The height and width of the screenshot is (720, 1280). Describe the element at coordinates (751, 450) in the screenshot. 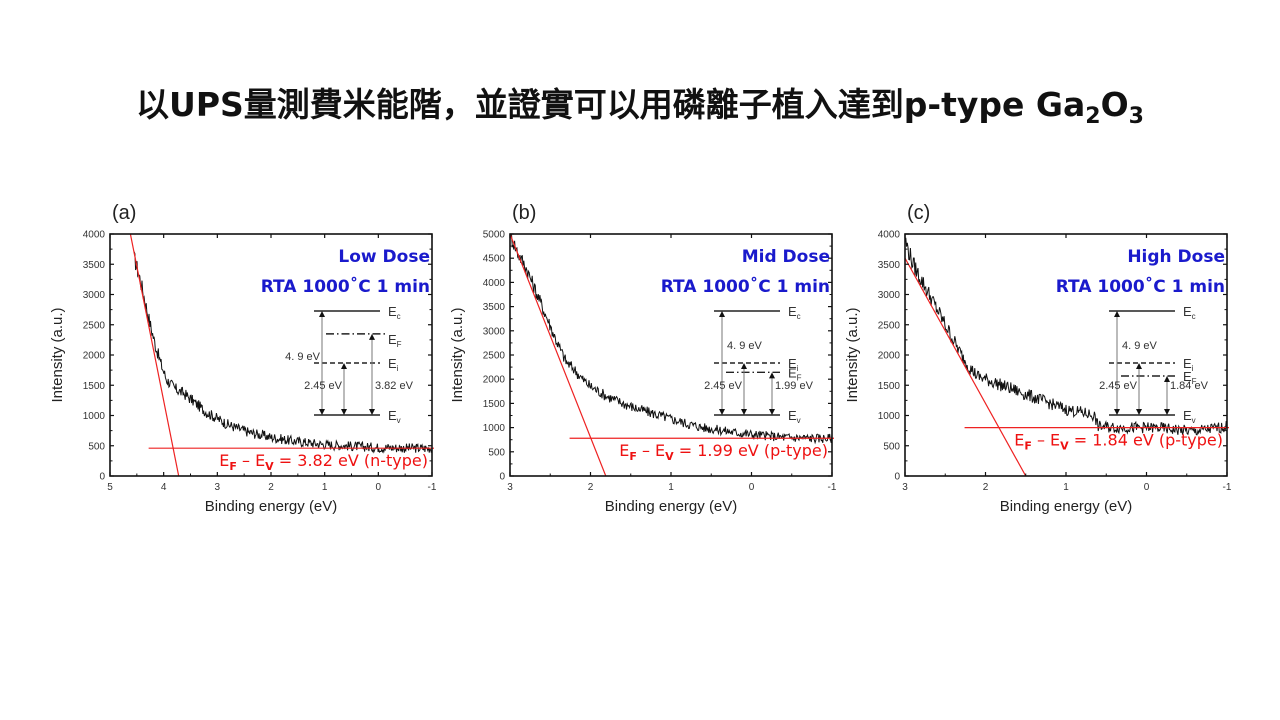

I see `result-value: = 1.99 eV (p-type)` at that location.